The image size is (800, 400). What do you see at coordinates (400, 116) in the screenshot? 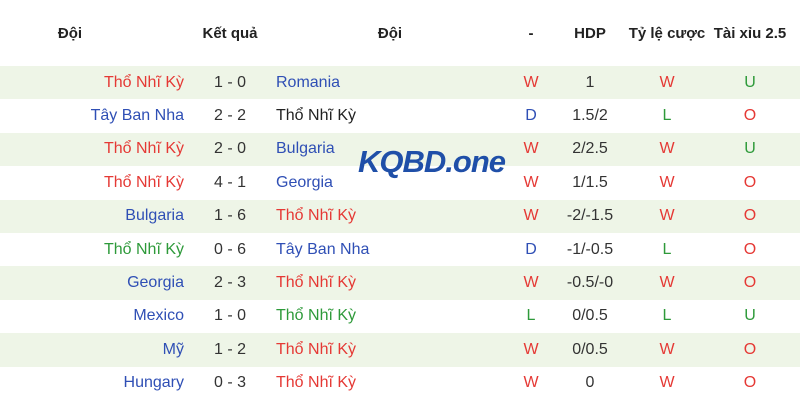
I see `result-row: Tây Ban Nha 2 - 2 Thổ Nhĩ Kỳ D 1.5/2 L O` at bounding box center [400, 116].